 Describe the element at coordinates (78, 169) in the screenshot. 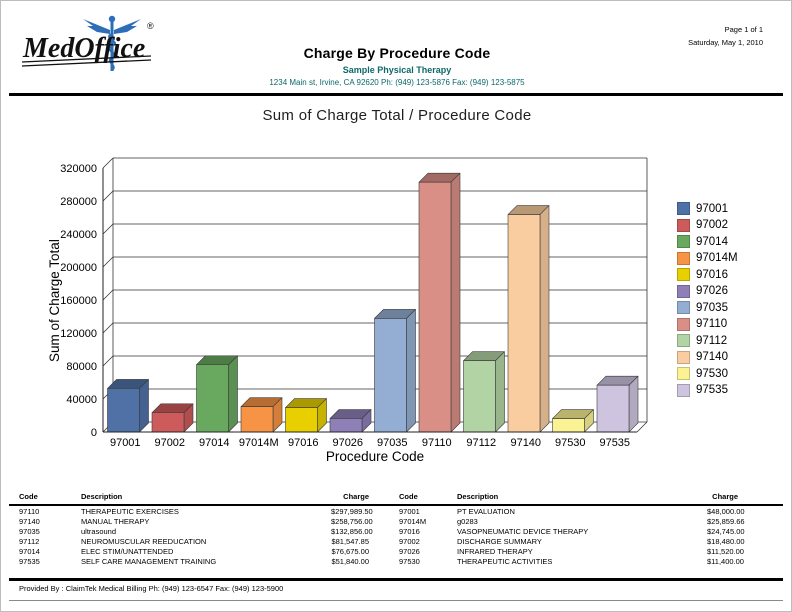

I see `y-axis-tick: 320000` at that location.